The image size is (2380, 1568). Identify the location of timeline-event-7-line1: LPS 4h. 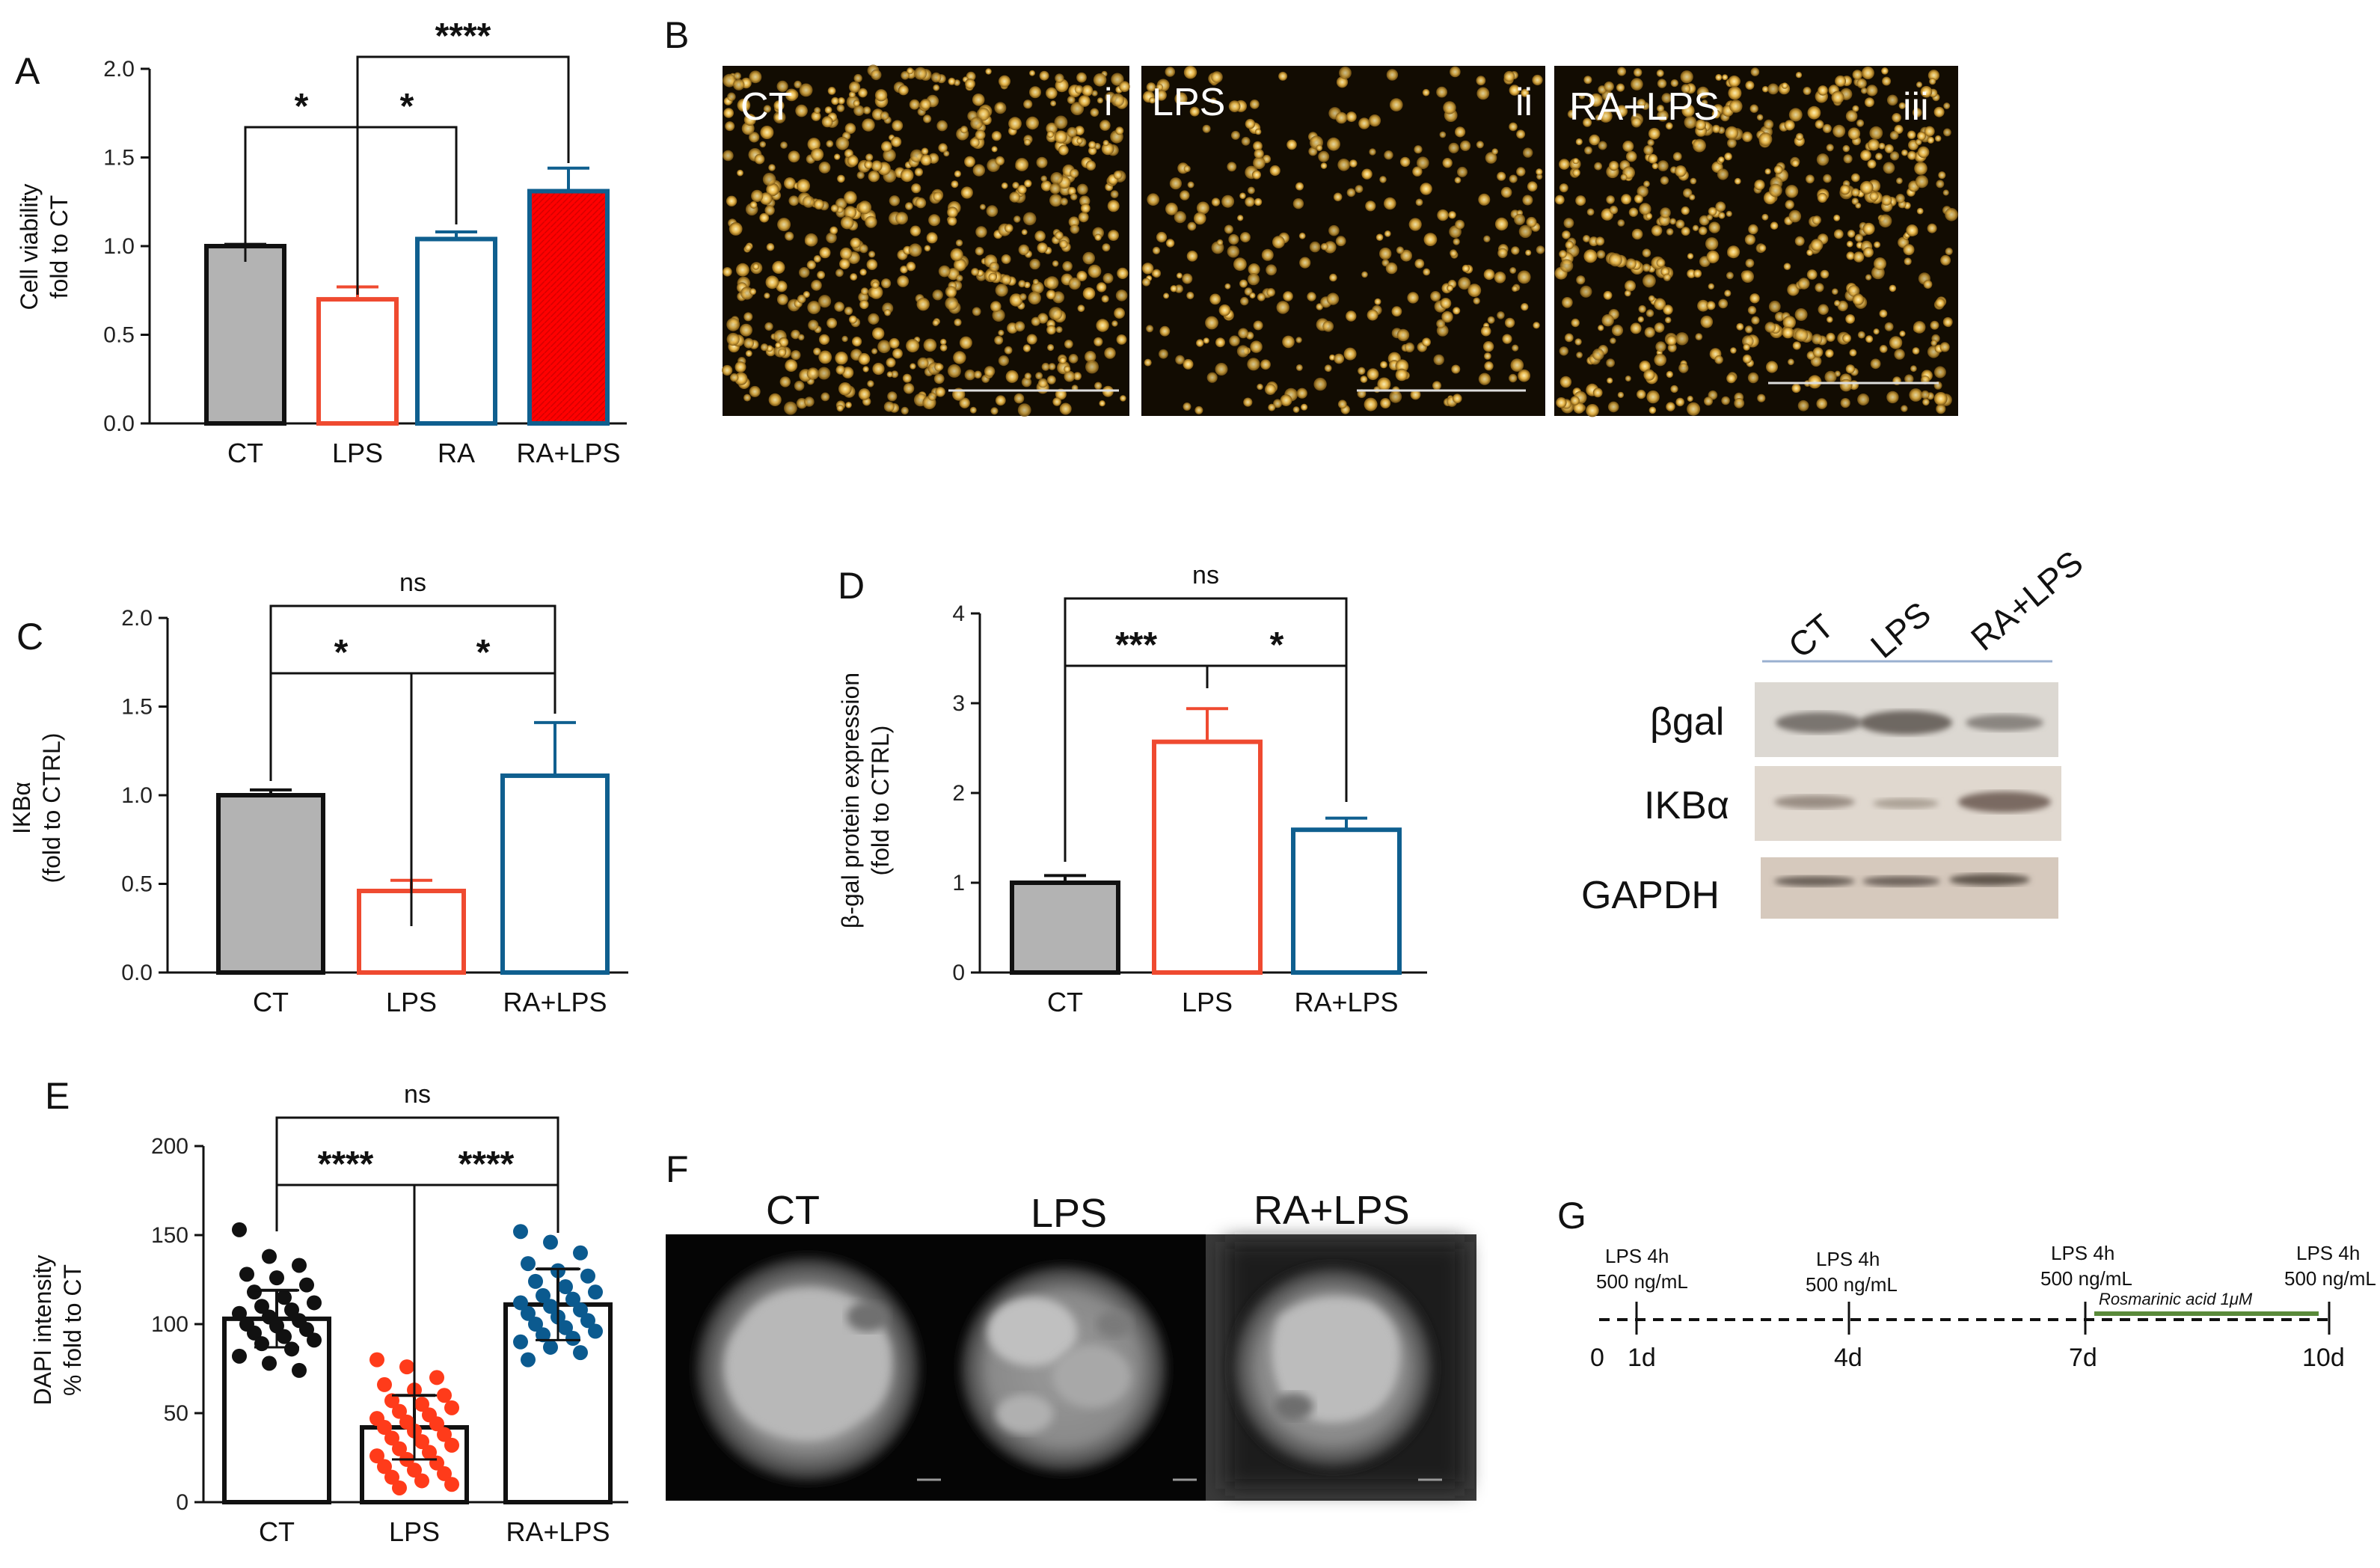
(2082, 1253).